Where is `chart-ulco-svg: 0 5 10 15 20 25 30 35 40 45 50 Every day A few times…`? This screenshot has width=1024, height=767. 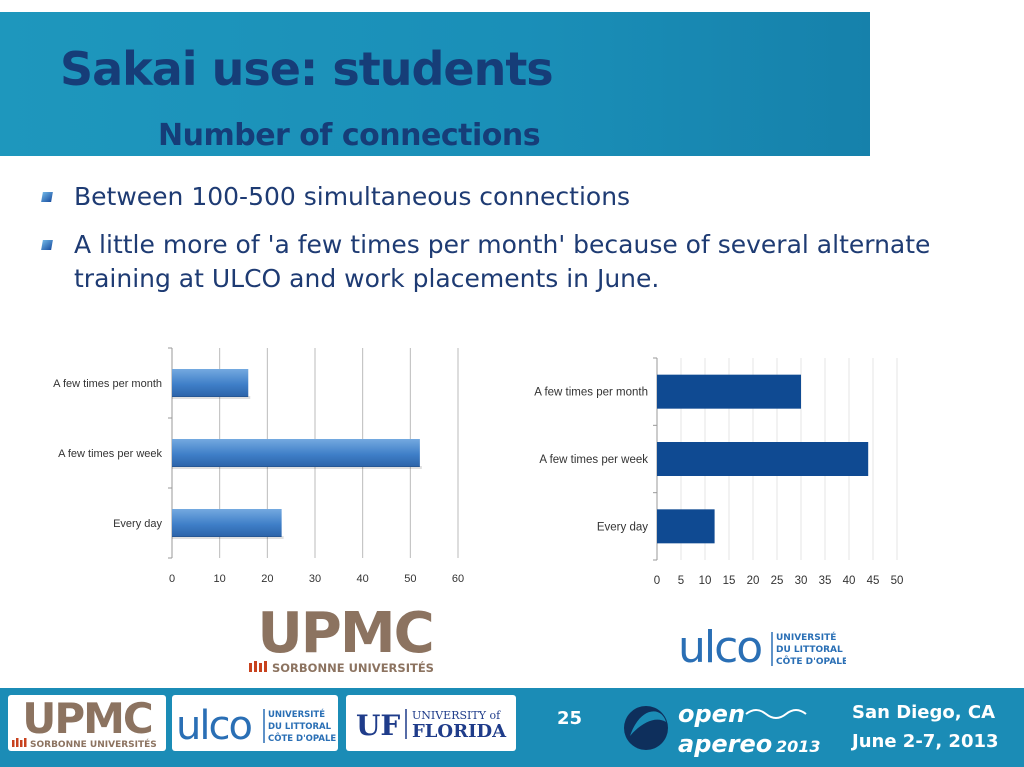
chart-ulco-svg: 0 5 10 15 20 25 30 35 40 45 50 Every day A few times… is located at coordinates (719, 472).